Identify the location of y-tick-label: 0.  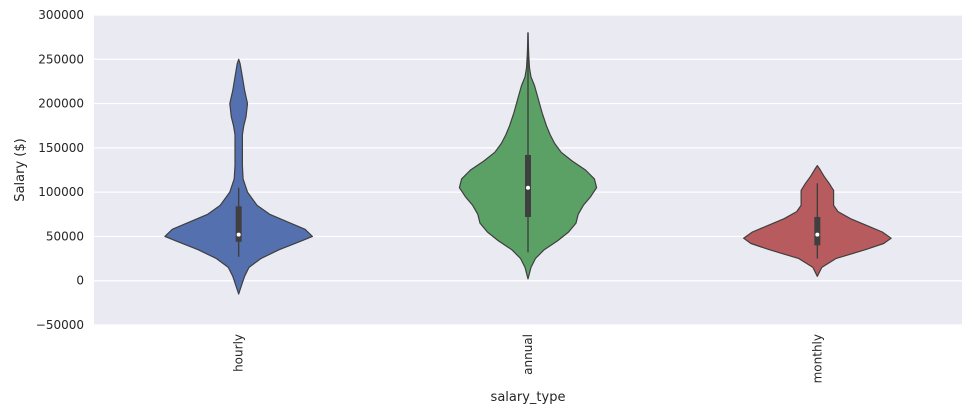
(80, 281).